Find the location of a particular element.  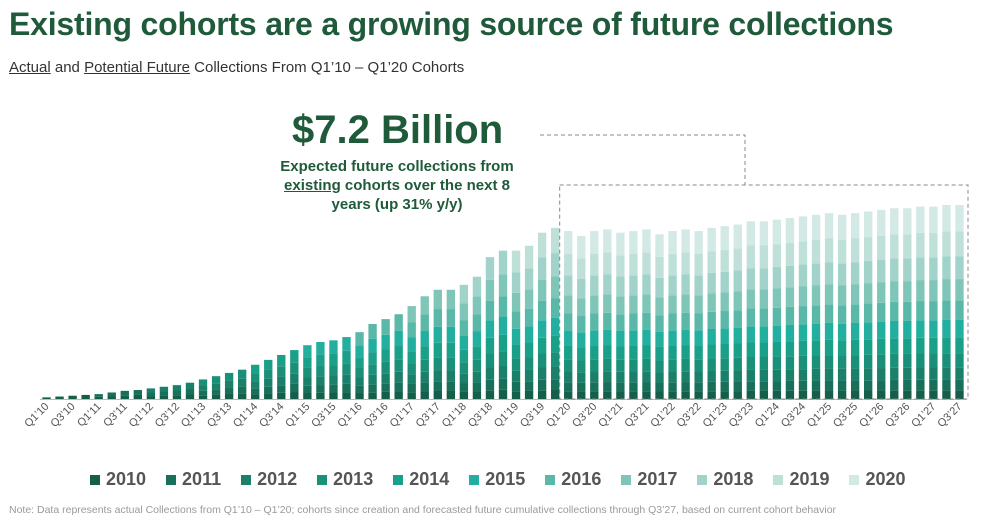

segment-2020-Q3'20 is located at coordinates (594, 242).